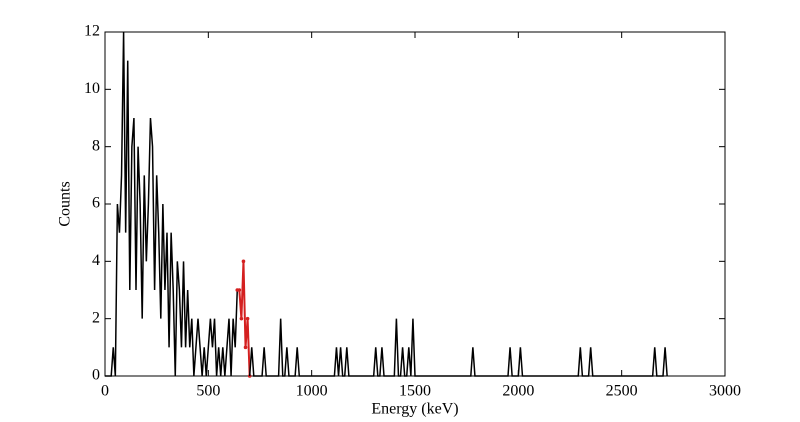 The image size is (800, 422). Describe the element at coordinates (96, 145) in the screenshot. I see `y-tick-label: 8` at that location.